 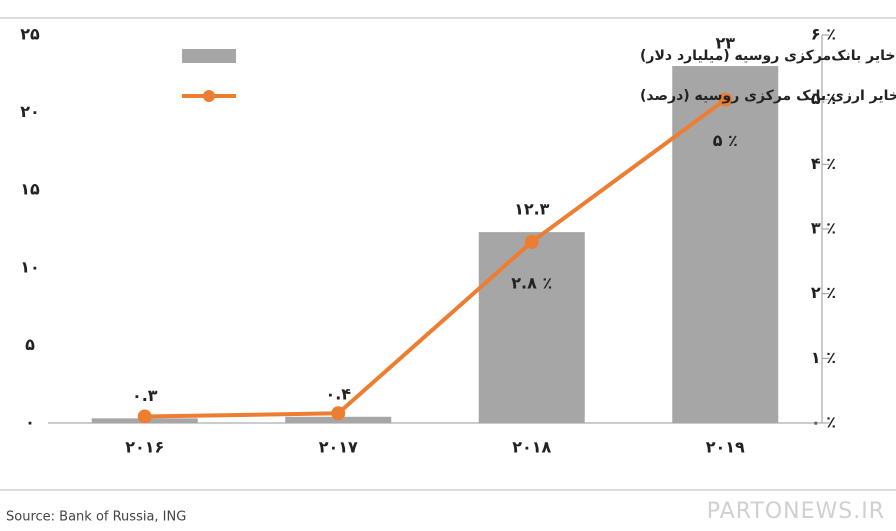 What do you see at coordinates (823, 422) in the screenshot?
I see `y2-tick-label: ۰ ٪` at bounding box center [823, 422].